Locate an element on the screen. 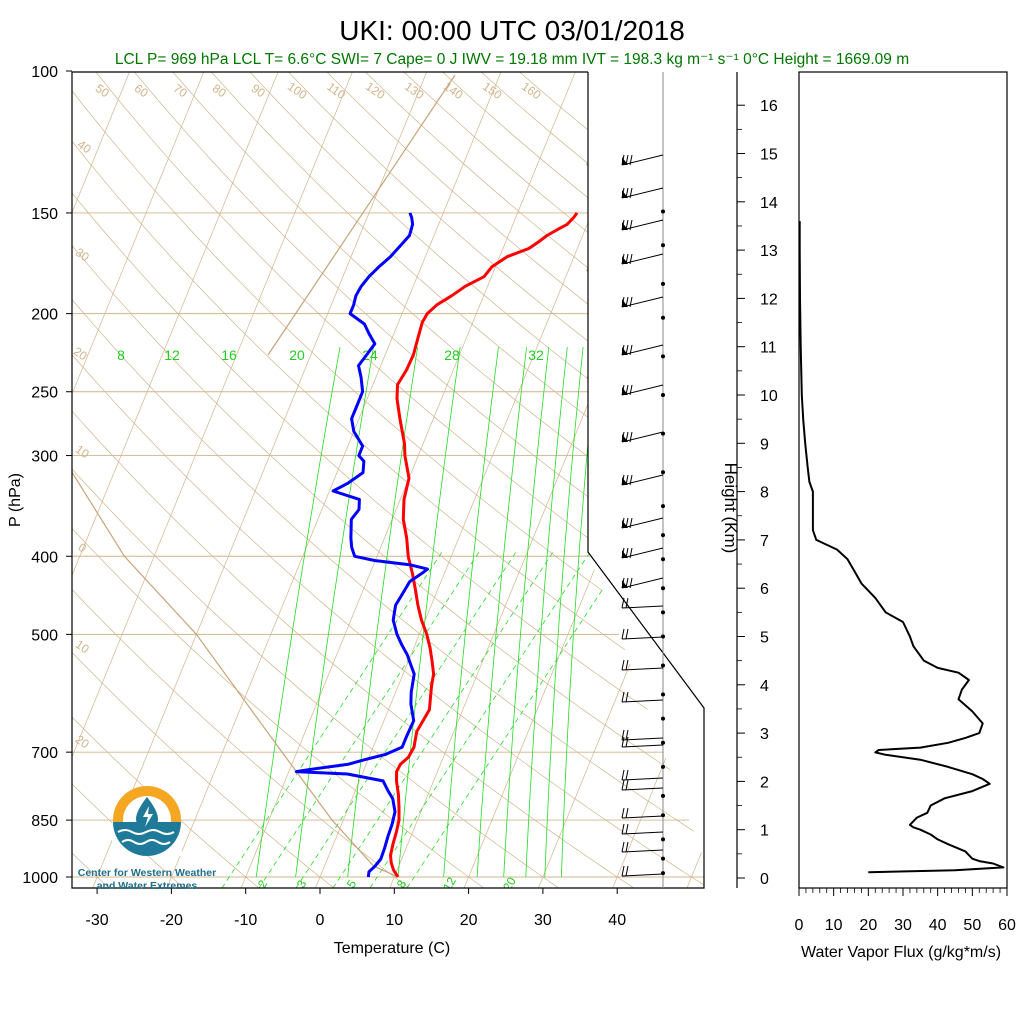  isotherm-label: 130 is located at coordinates (414, 90).